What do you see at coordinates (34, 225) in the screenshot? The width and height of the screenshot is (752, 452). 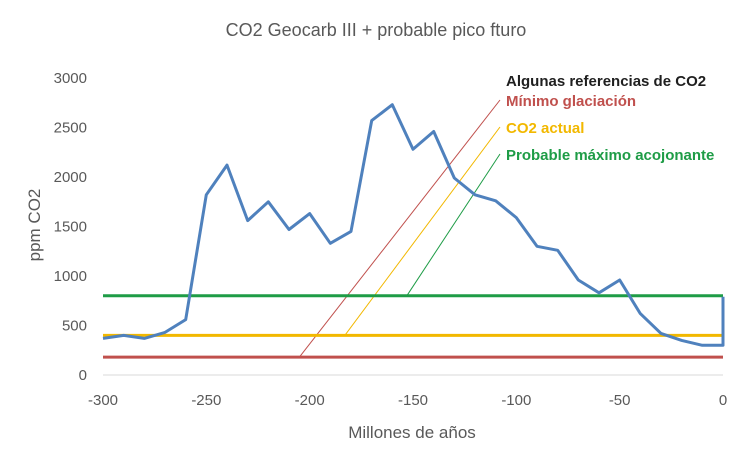 I see `y-axis-label: ppm CO2` at bounding box center [34, 225].